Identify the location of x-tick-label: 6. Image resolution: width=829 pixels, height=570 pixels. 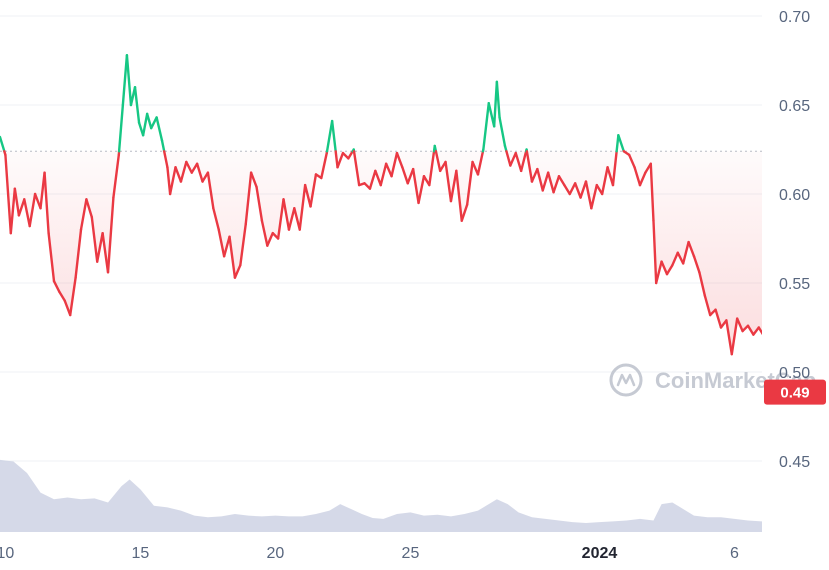
(734, 553).